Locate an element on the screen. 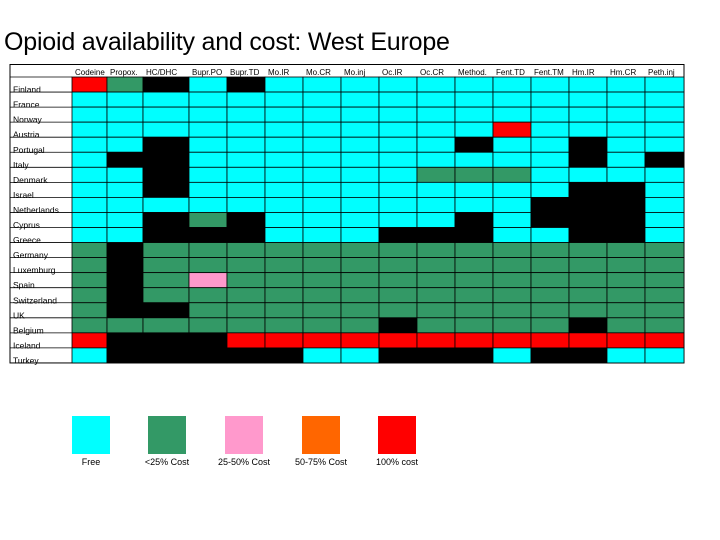  row-label: Denmark is located at coordinates (30, 180).